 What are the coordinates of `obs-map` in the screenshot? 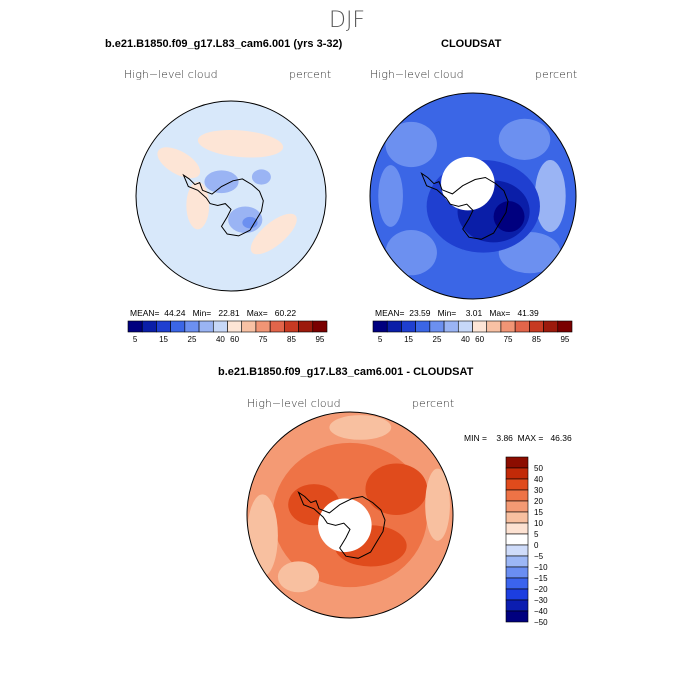 It's located at (473, 196).